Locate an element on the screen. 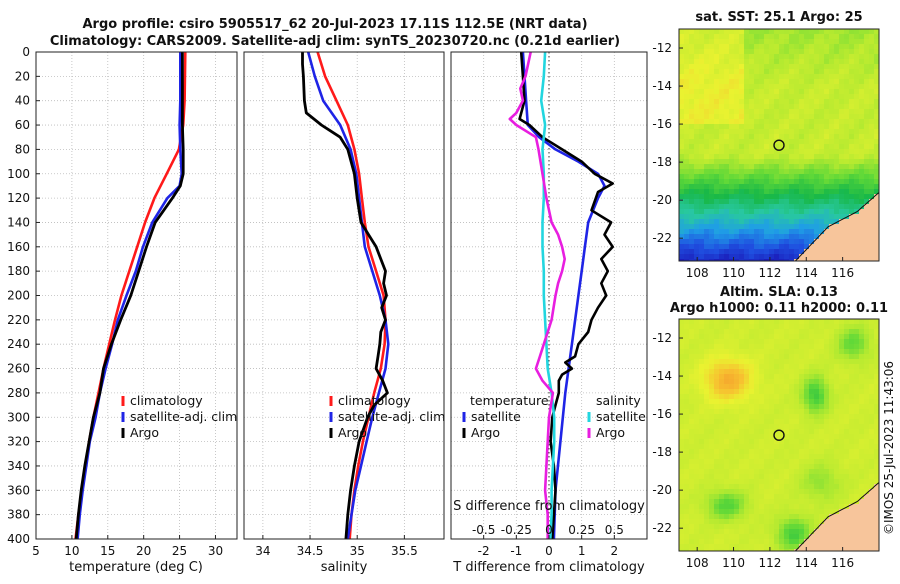 This screenshot has width=900, height=584. x-tick-label: 30 is located at coordinates (215, 551).